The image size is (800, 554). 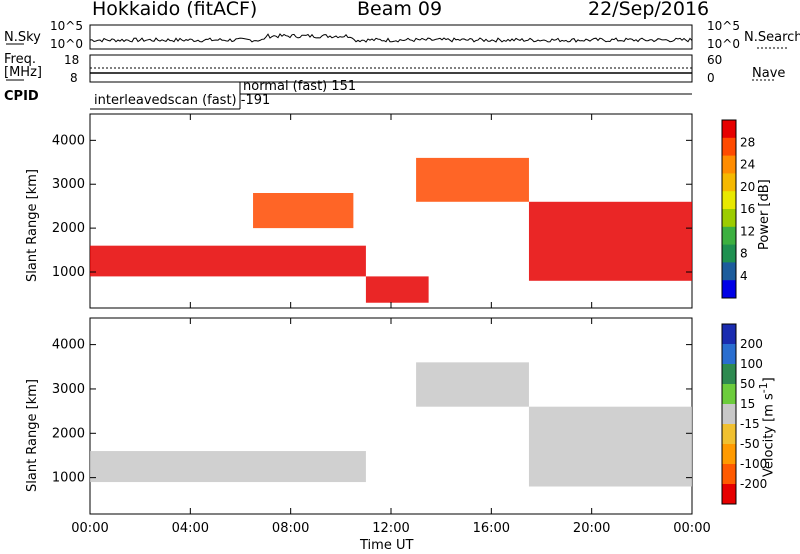 I want to click on cpid-entry-id: 151, so click(x=344, y=86).